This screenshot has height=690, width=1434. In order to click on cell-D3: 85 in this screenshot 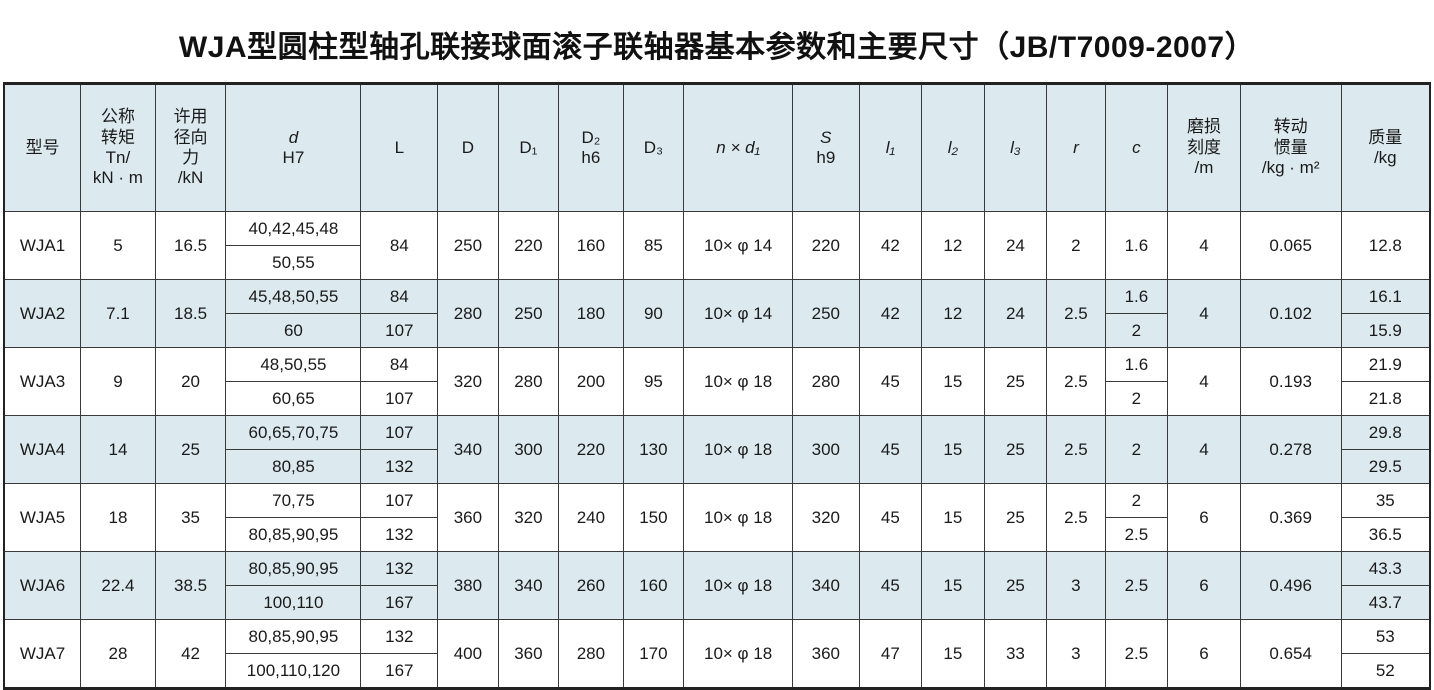, I will do `click(653, 245)`.